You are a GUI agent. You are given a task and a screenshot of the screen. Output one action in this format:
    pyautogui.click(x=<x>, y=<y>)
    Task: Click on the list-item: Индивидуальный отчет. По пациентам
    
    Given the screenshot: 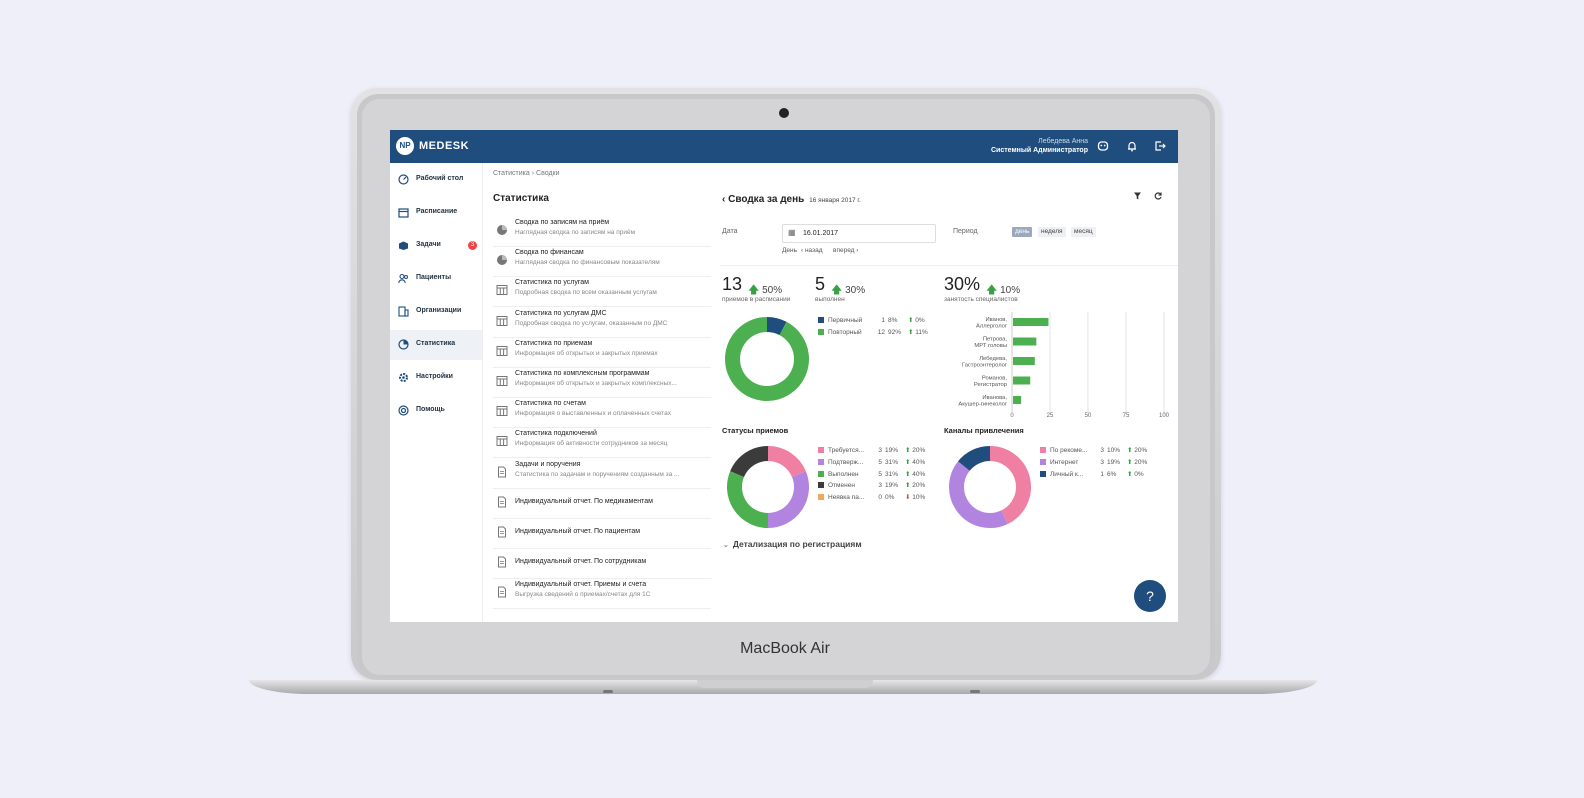 What is the action you would take?
    pyautogui.click(x=602, y=533)
    